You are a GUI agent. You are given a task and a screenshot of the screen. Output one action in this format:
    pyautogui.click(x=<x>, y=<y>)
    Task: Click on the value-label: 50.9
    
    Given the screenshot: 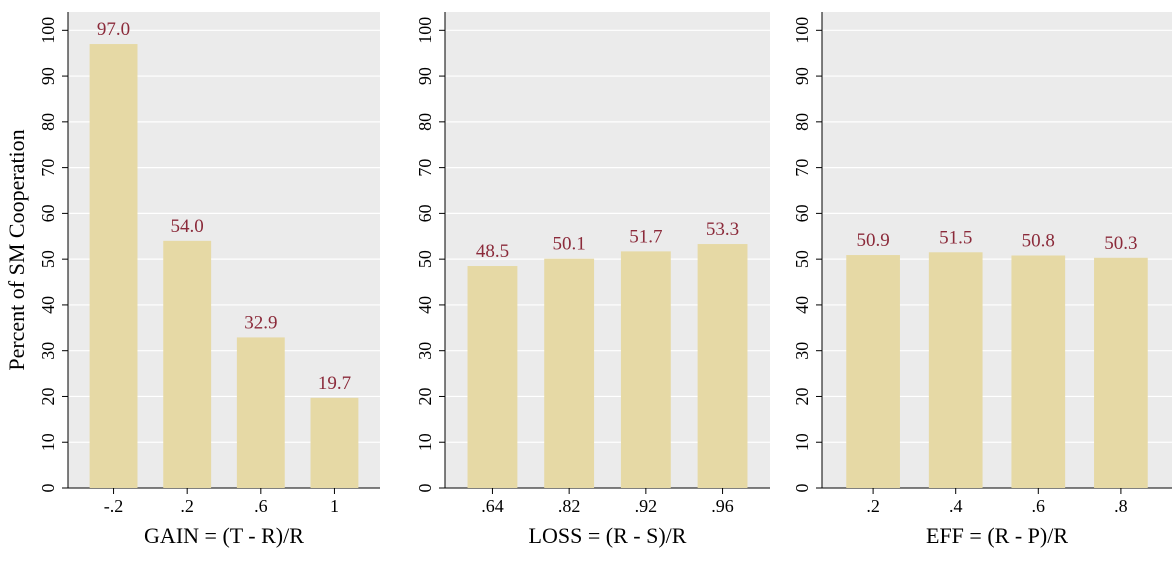 What is the action you would take?
    pyautogui.click(x=872, y=240)
    